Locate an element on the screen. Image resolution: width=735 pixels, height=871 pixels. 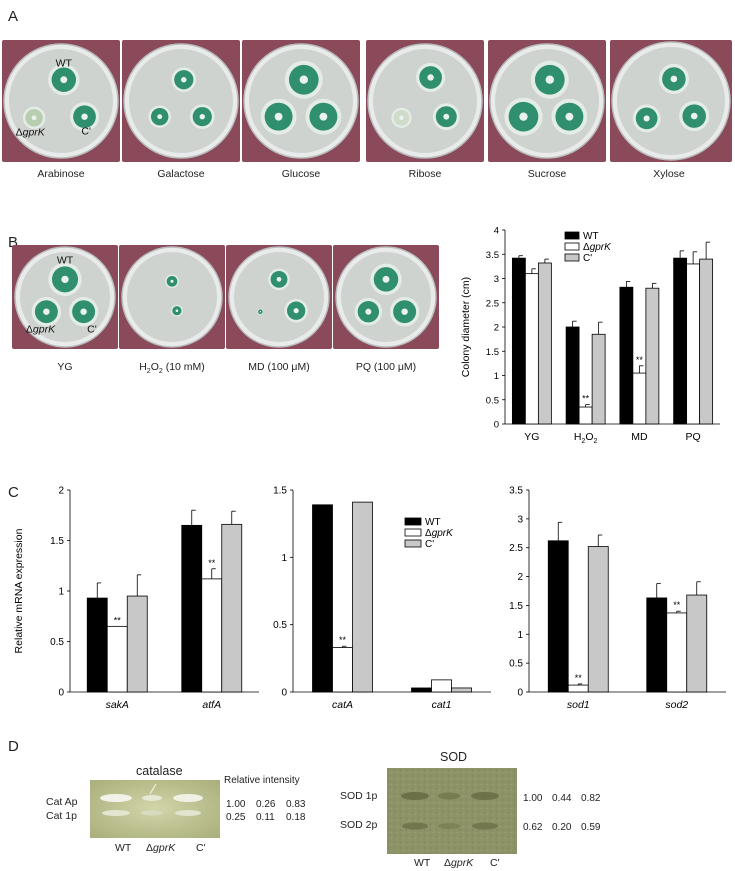
sod-lane-mutant: ΔgprK is located at coordinates (459, 863).